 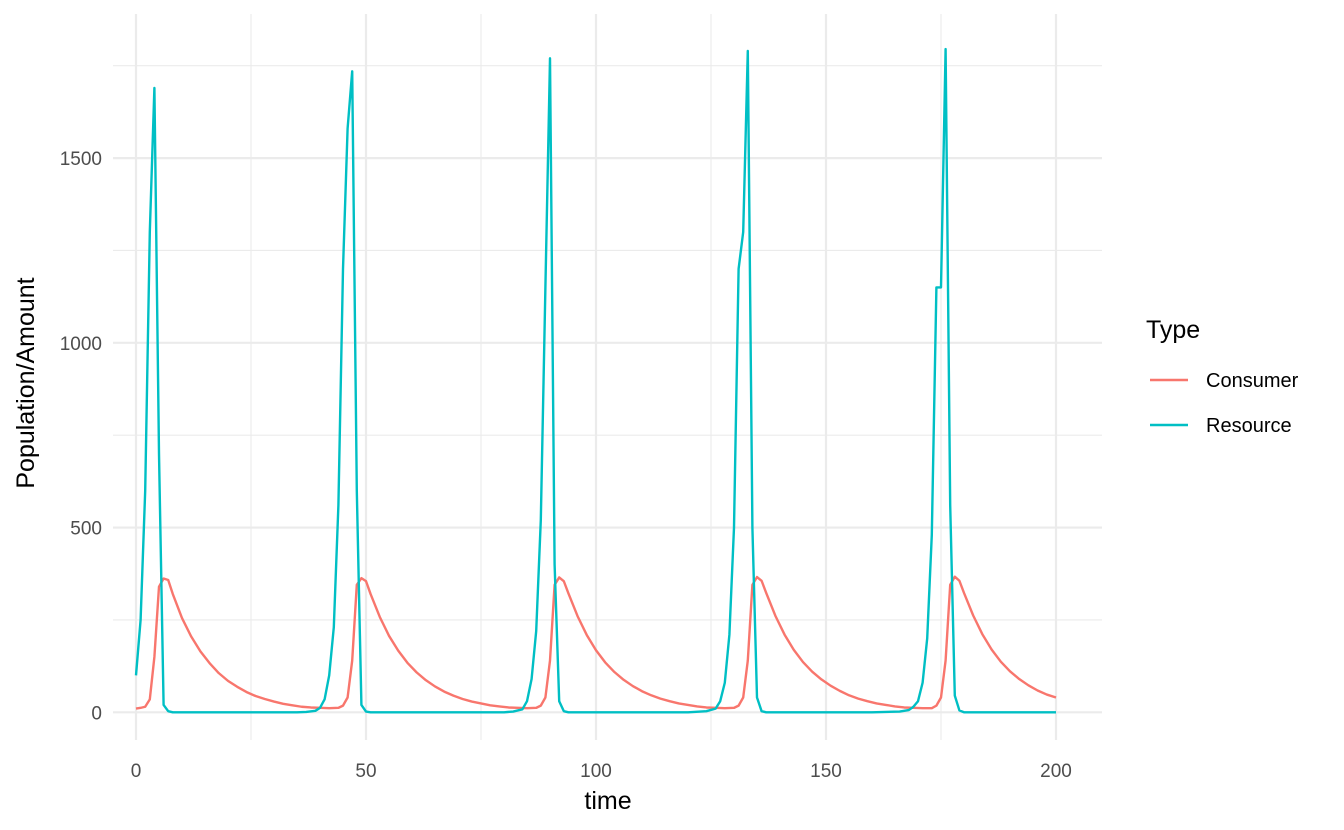 I want to click on y-axis-ticks: 0 500 1000 1500, so click(x=81, y=436).